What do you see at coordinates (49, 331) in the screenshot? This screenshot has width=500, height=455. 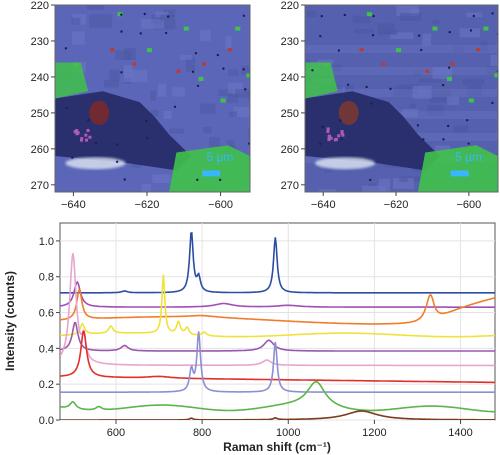 I see `spectra-y-ticks: 0.0 0.2 0.4 0.6 0.8 1.0` at bounding box center [49, 331].